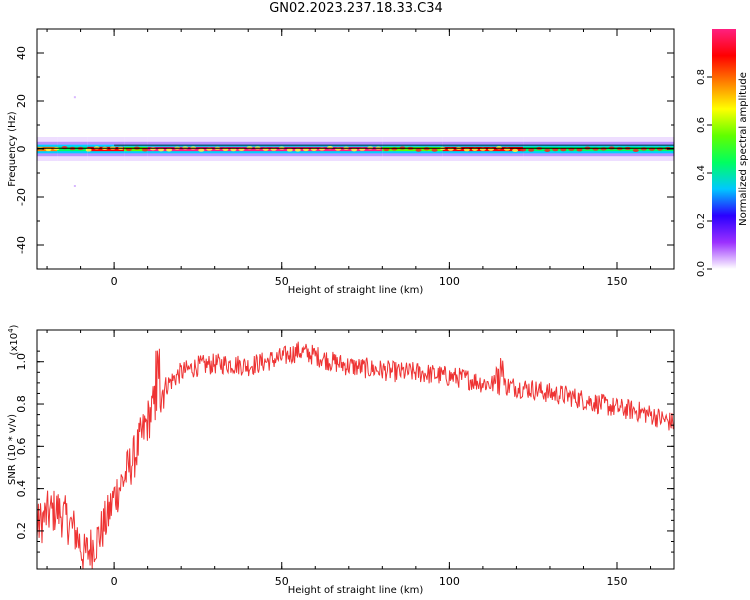  I want to click on line-ytick-label: 0.4, so click(21, 489).